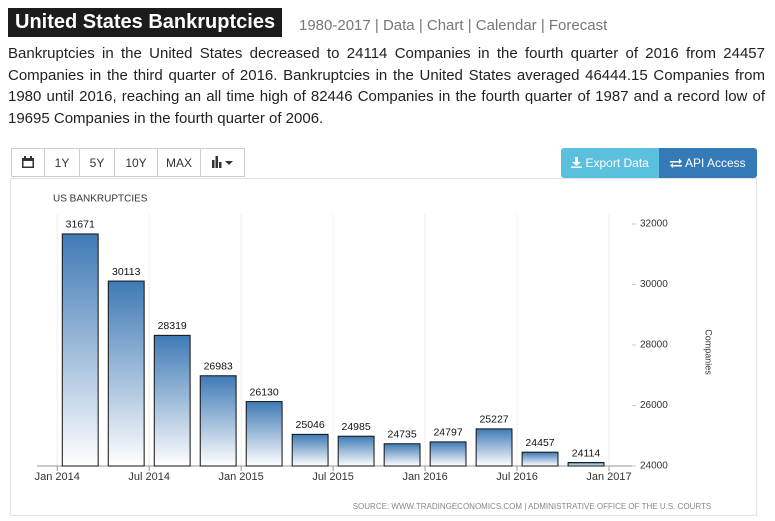 This screenshot has width=775, height=521. Describe the element at coordinates (149, 477) in the screenshot. I see `x-tick-label: Jul 2014` at that location.